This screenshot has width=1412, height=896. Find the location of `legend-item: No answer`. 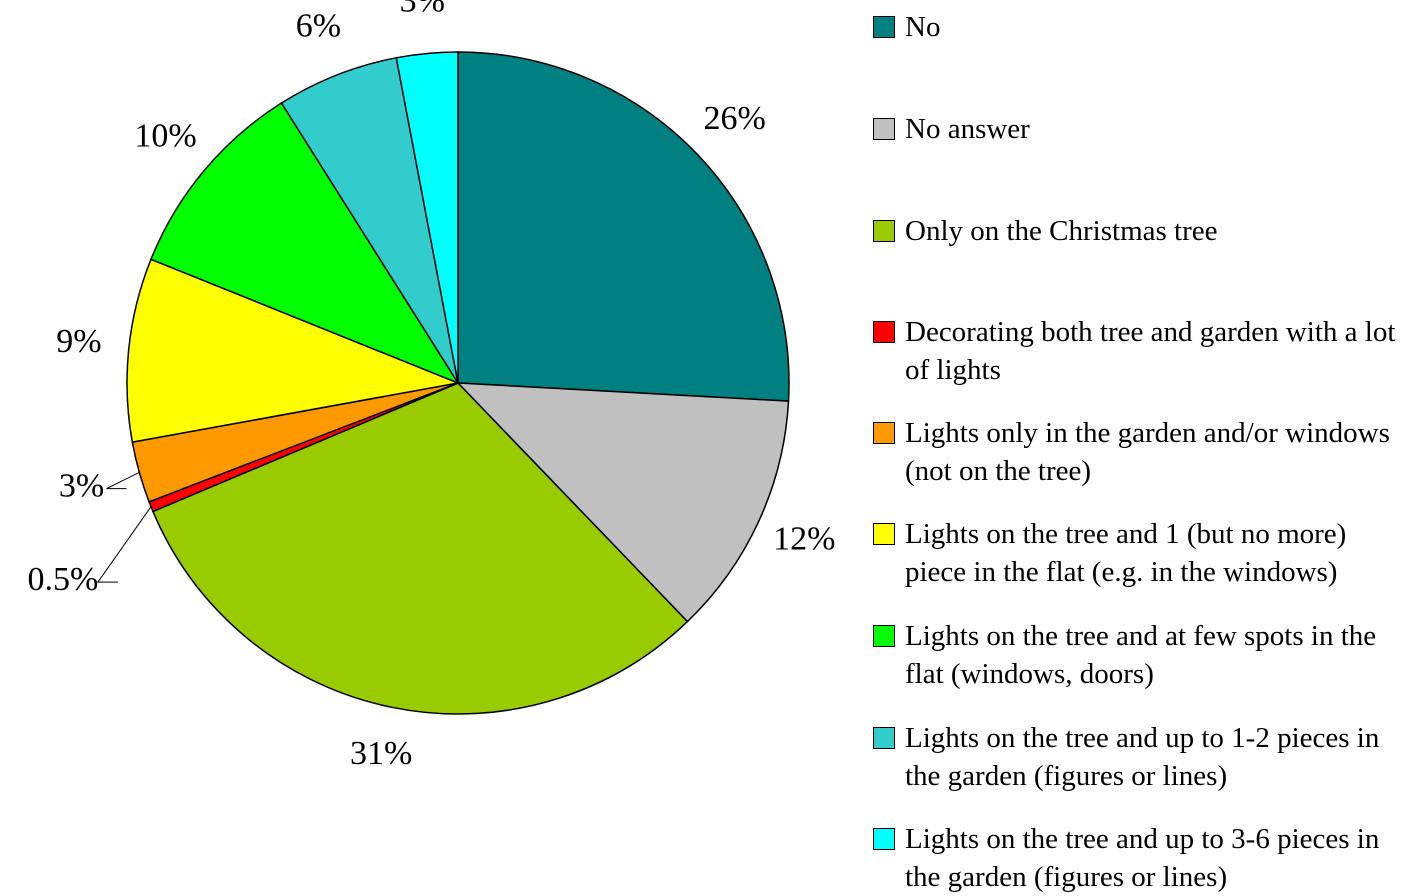

legend-item: No answer is located at coordinates (1138, 129).